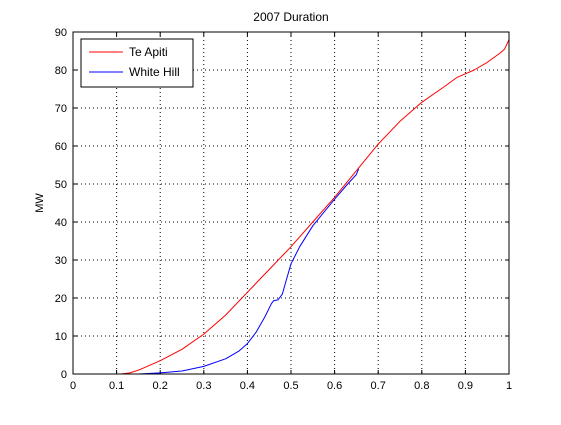 The image size is (561, 425). What do you see at coordinates (378, 386) in the screenshot?
I see `x-tick-label: 0.7` at bounding box center [378, 386].